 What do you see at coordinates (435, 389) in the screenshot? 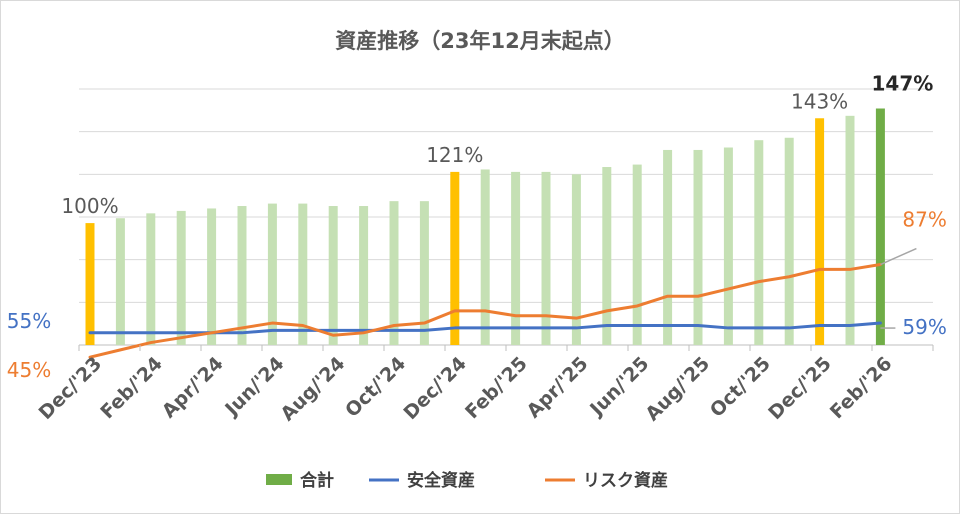
I see `x-tick-label: Dec/'24` at bounding box center [435, 389].